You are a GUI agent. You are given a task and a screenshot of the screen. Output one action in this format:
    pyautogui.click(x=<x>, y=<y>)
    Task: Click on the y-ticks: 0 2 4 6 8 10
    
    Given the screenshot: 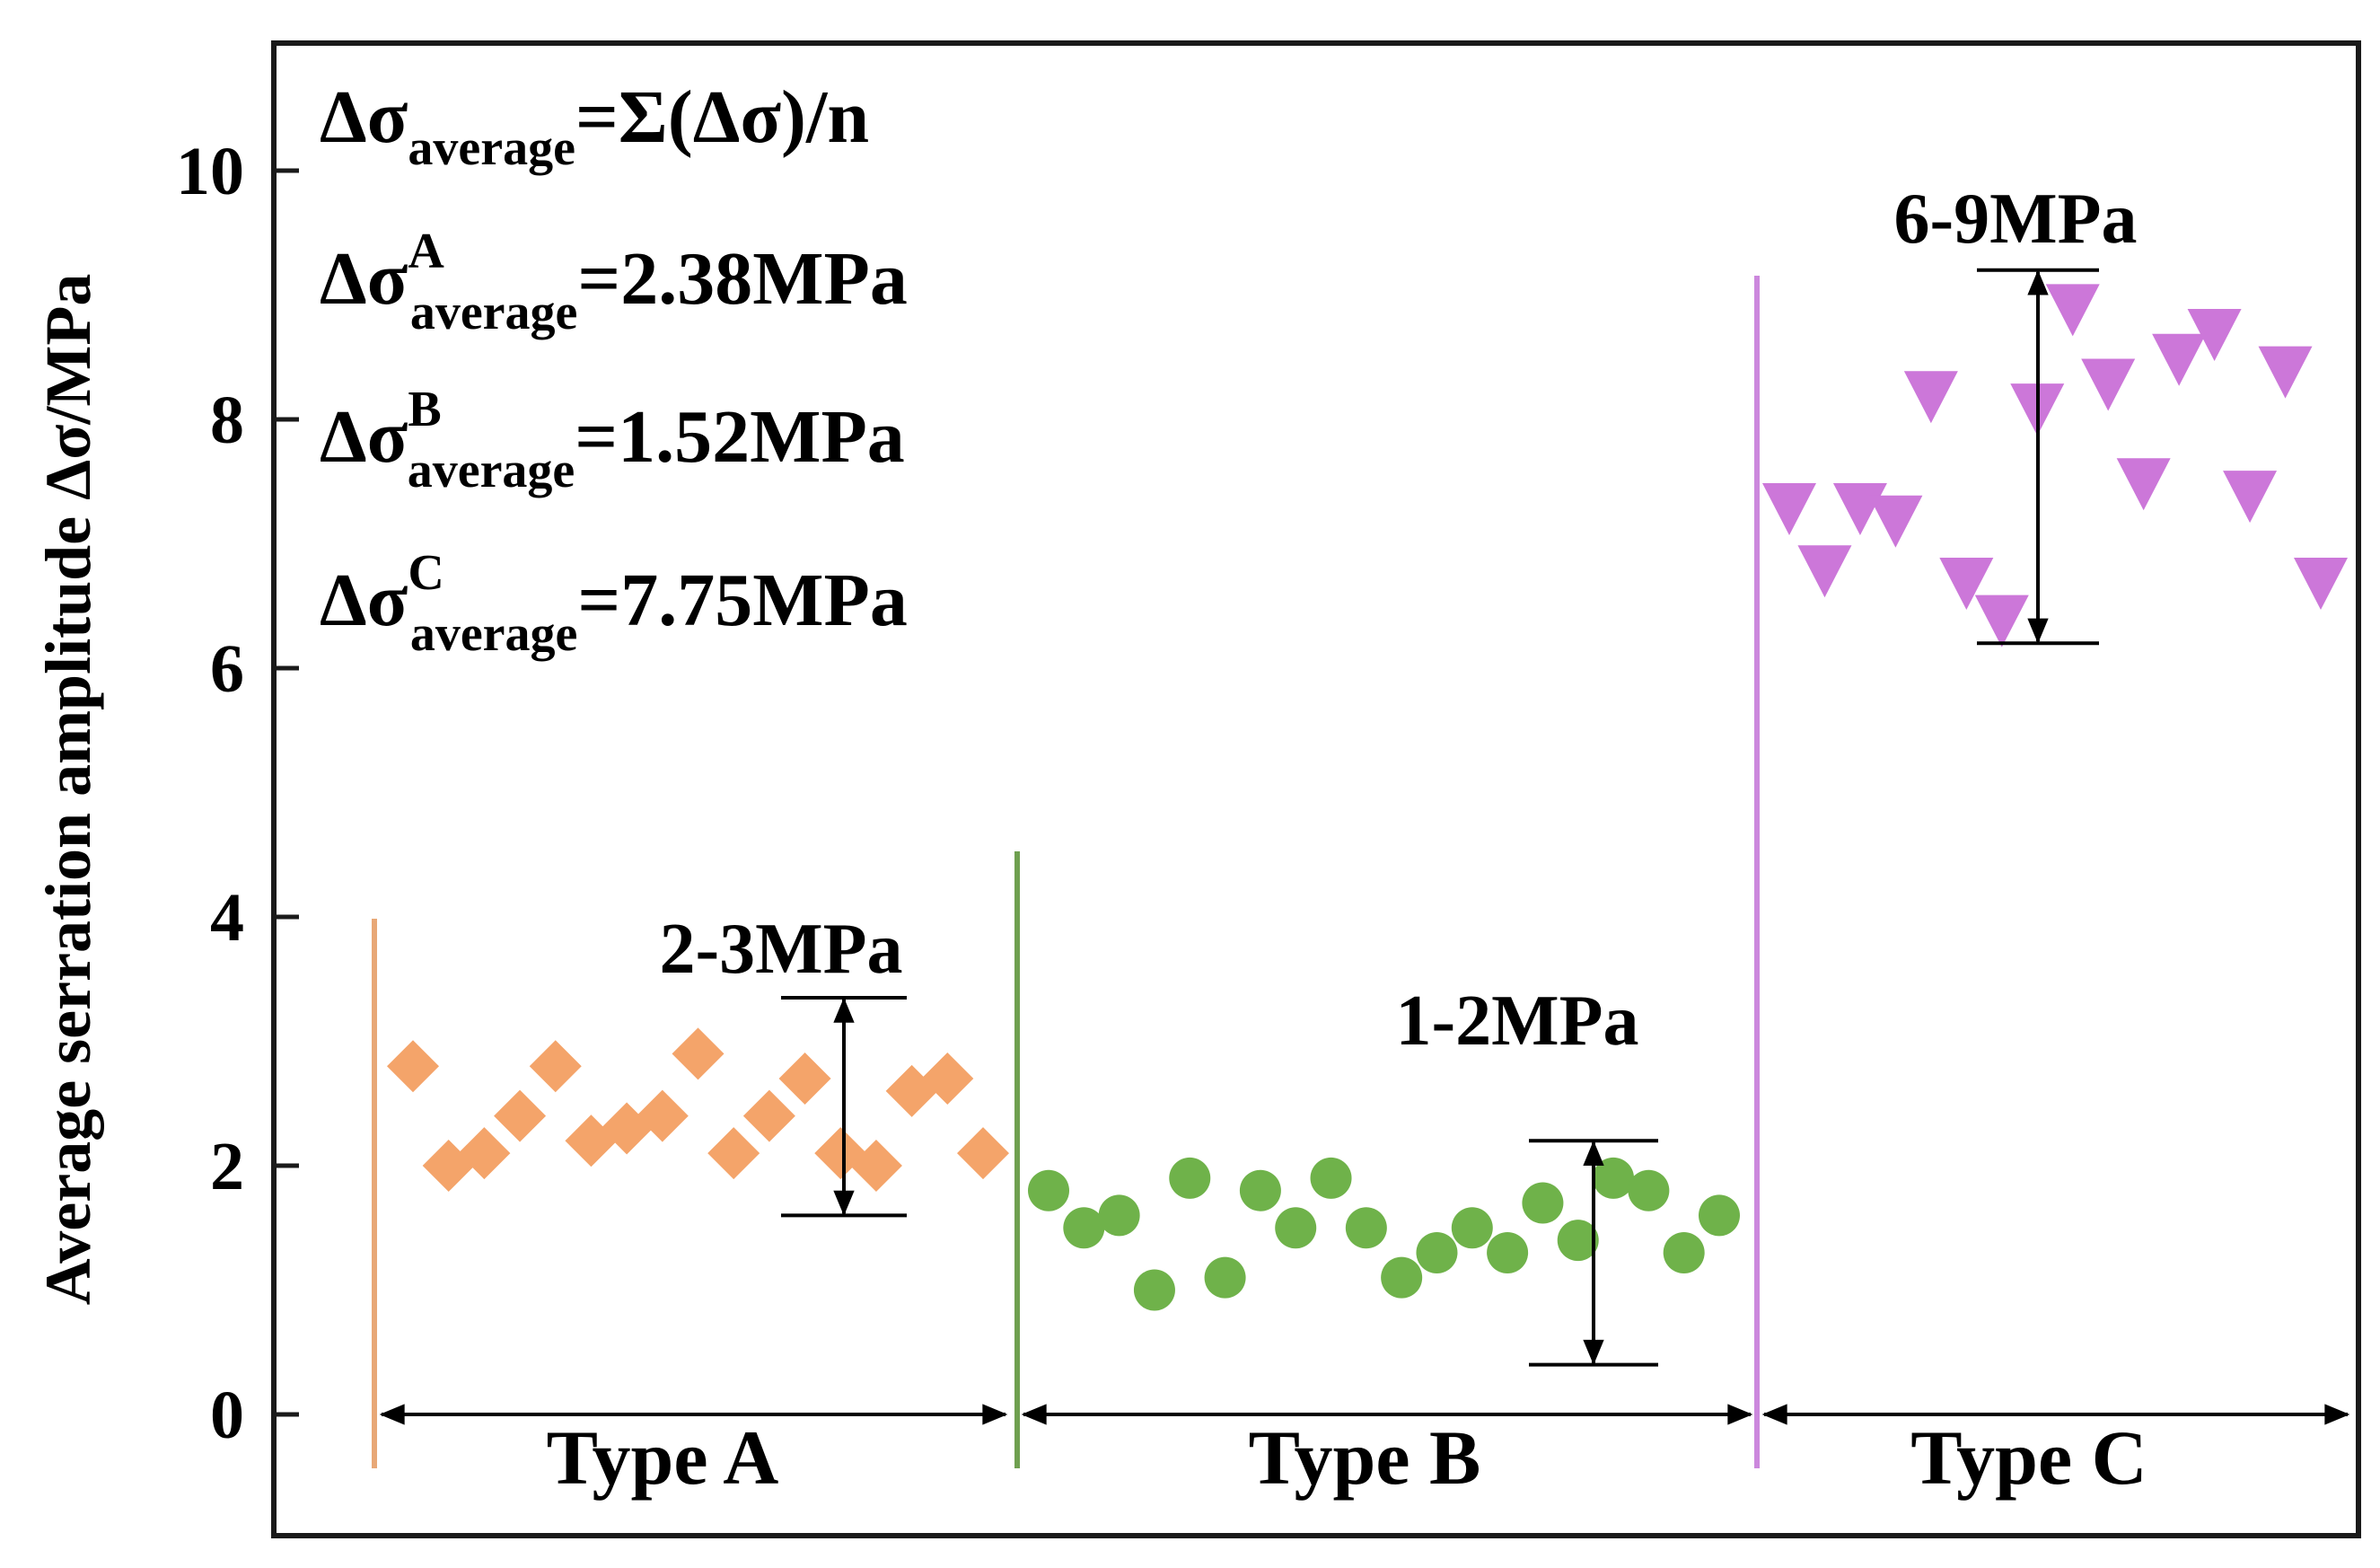 What is the action you would take?
    pyautogui.click(x=237, y=793)
    